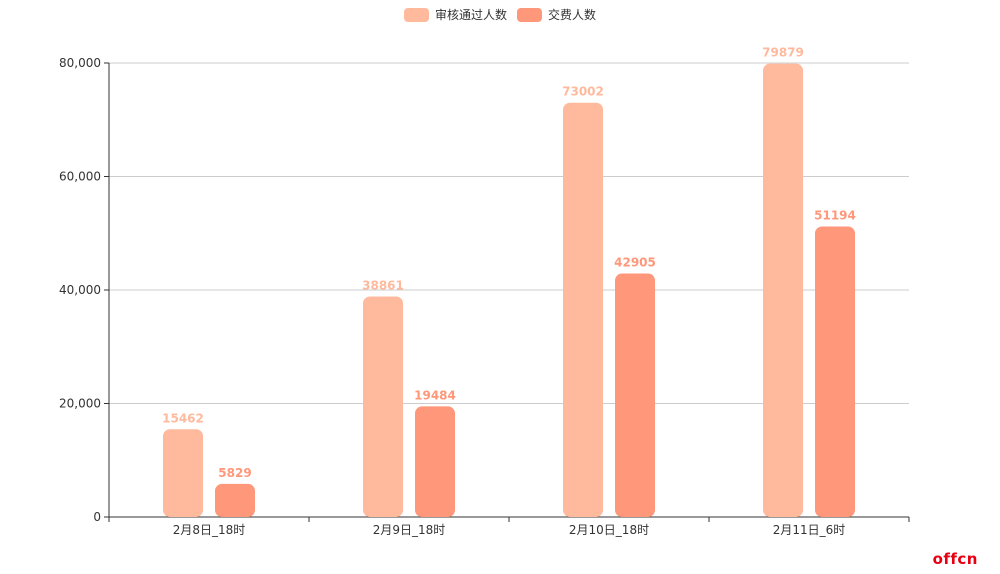 The image size is (1000, 574). Describe the element at coordinates (783, 53) in the screenshot. I see `data-label: 79879` at that location.